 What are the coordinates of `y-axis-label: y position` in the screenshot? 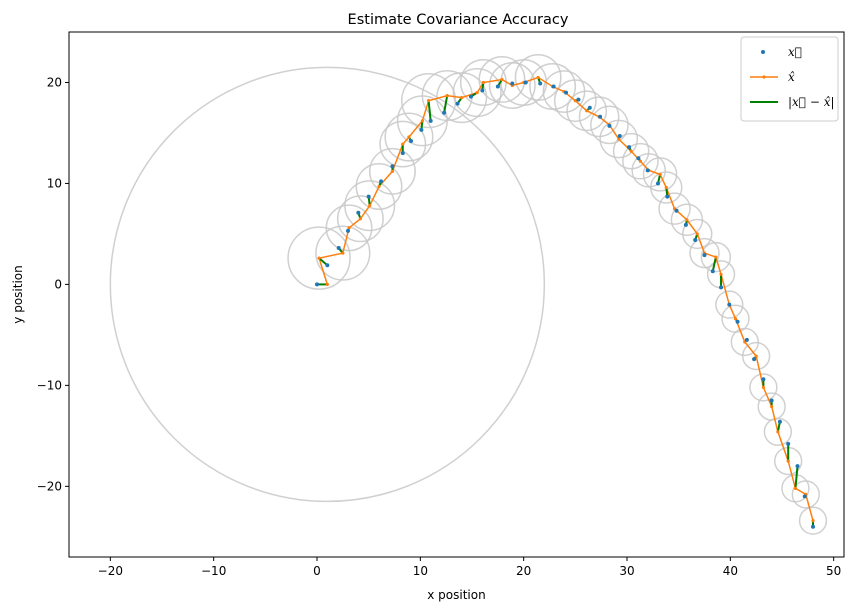 It's located at (18, 294).